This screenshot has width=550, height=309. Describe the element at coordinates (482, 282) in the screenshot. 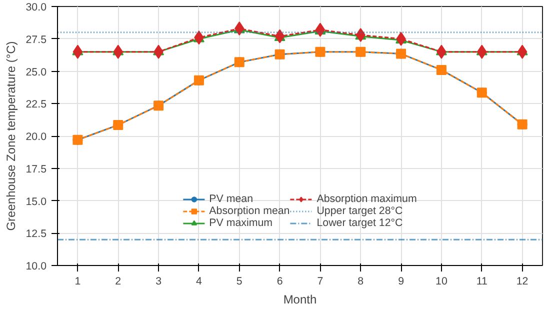

I see `x-tick-label: 11` at that location.